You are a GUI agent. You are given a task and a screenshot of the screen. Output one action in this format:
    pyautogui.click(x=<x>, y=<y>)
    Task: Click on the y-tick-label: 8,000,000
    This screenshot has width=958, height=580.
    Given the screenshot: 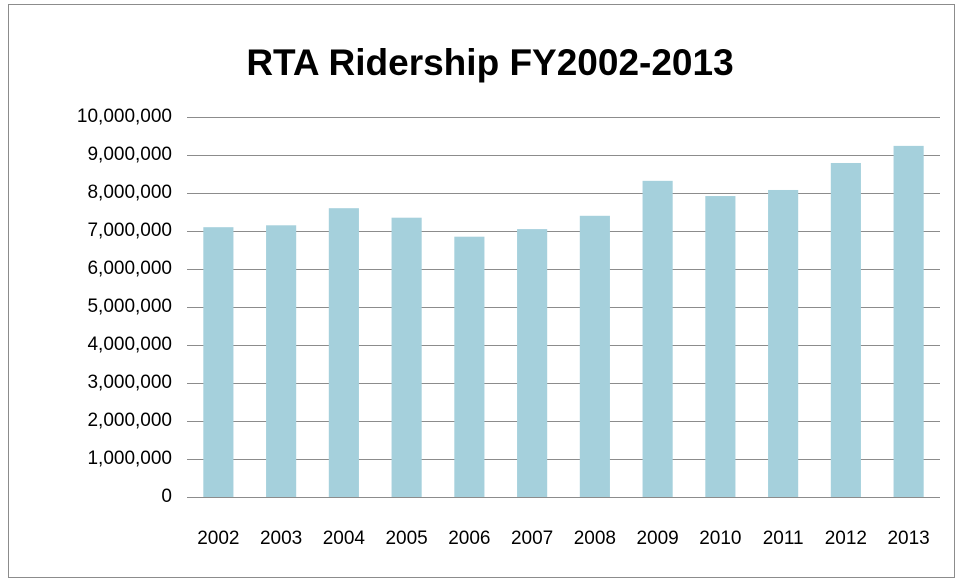 What is the action you would take?
    pyautogui.click(x=129, y=192)
    